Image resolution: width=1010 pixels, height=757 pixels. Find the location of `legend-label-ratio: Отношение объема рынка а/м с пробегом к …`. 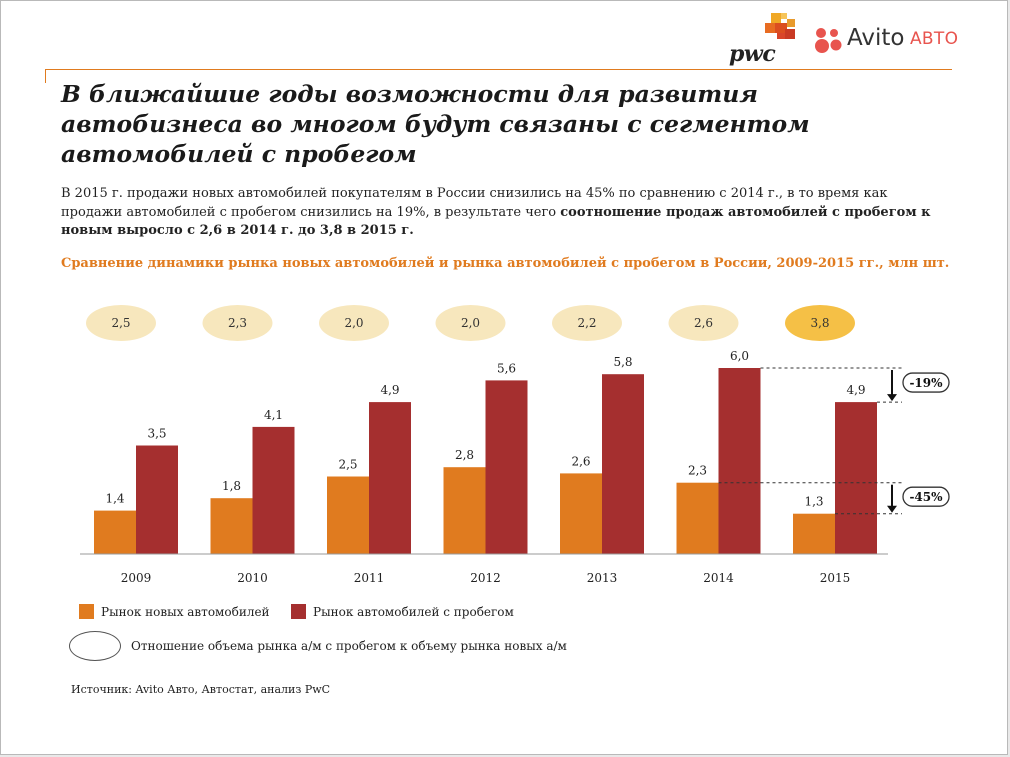

legend-label-ratio: Отношение объема рынка а/м с пробегом к … is located at coordinates (349, 646).